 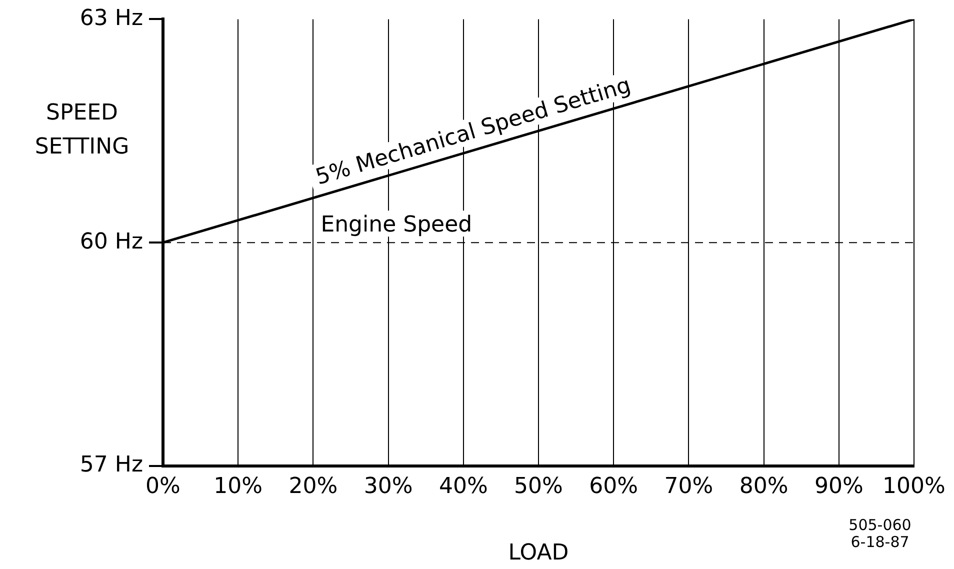 I want to click on x-tick-label: 0%, so click(x=163, y=486).